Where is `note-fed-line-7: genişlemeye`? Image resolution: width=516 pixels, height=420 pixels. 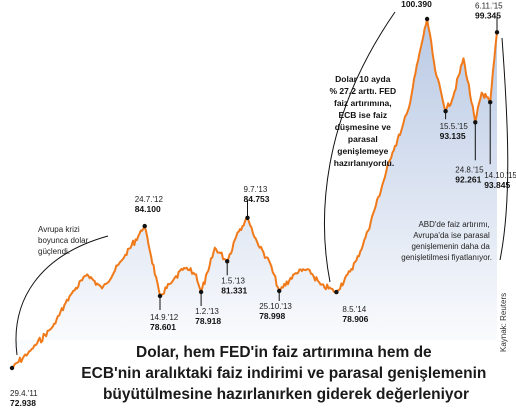 note-fed-line-7: genişlemeye is located at coordinates (362, 151).